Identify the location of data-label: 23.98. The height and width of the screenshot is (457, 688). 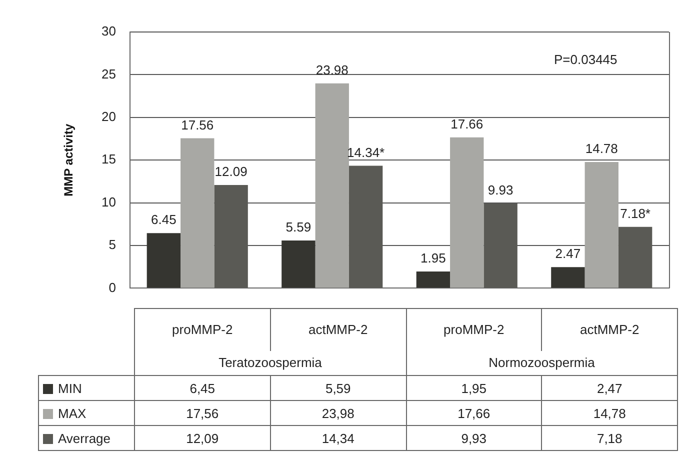
(332, 70).